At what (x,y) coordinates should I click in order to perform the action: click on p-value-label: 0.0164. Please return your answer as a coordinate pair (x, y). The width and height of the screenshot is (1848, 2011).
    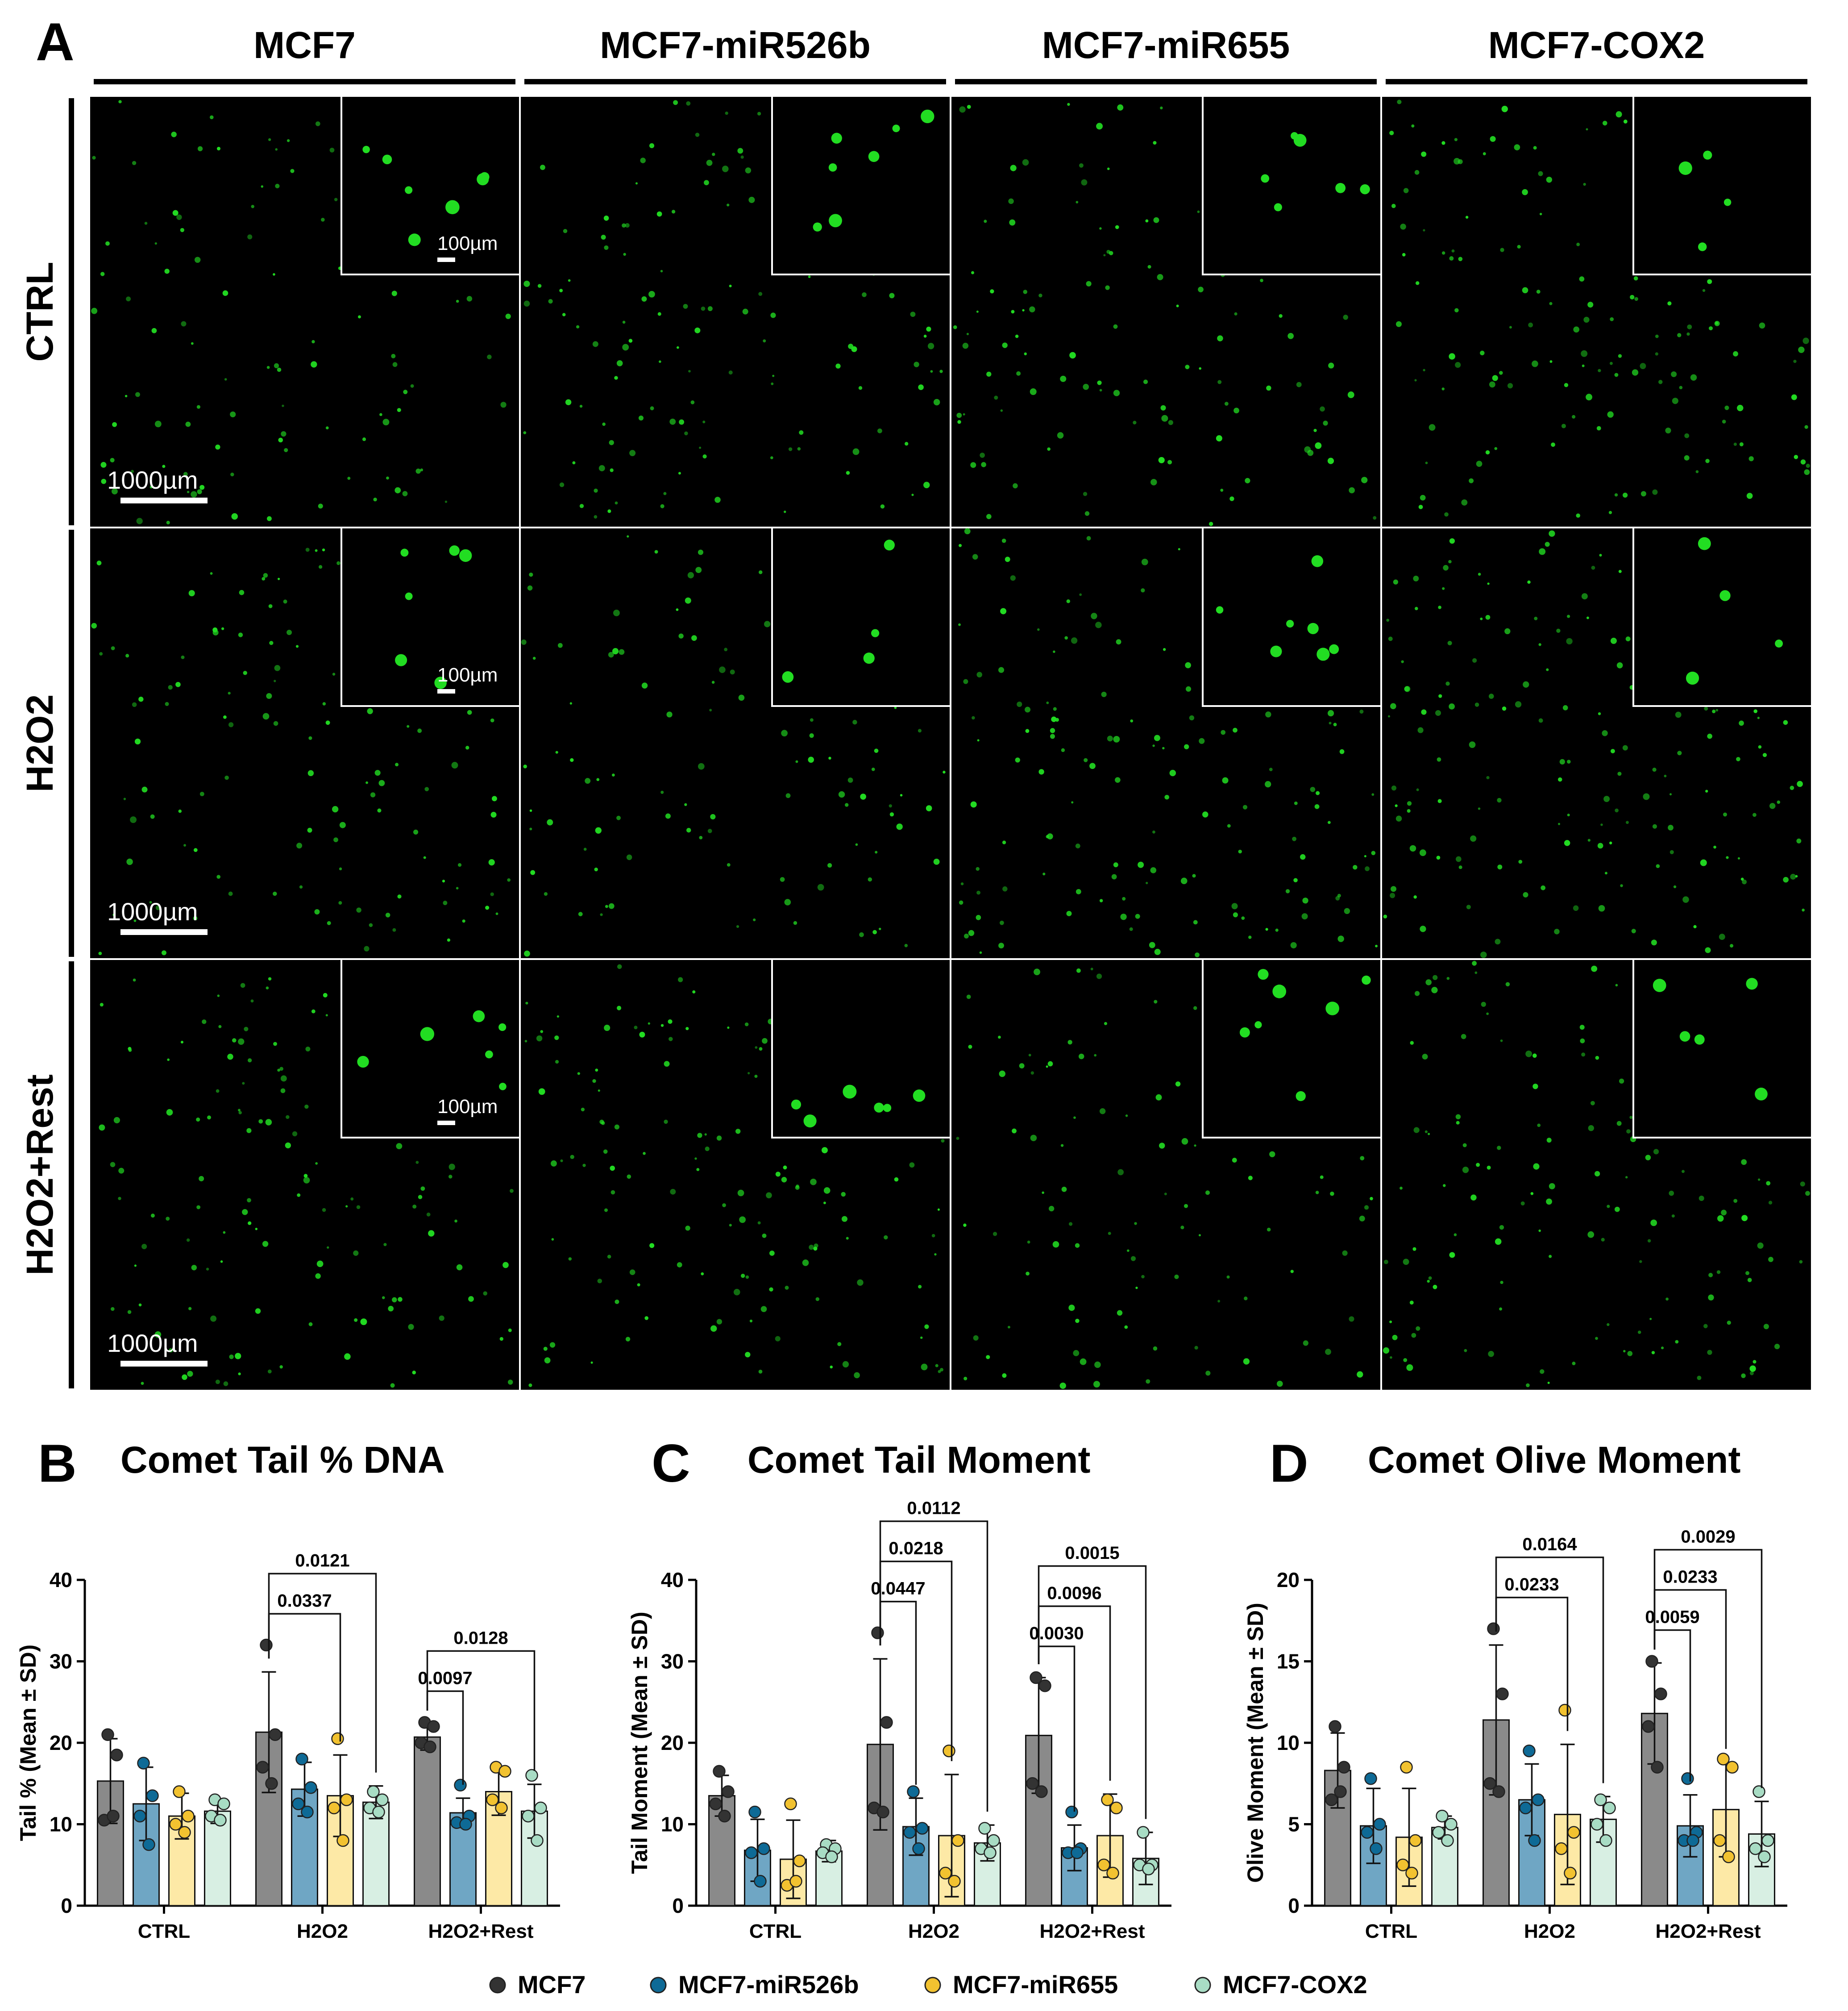
    Looking at the image, I should click on (1549, 1544).